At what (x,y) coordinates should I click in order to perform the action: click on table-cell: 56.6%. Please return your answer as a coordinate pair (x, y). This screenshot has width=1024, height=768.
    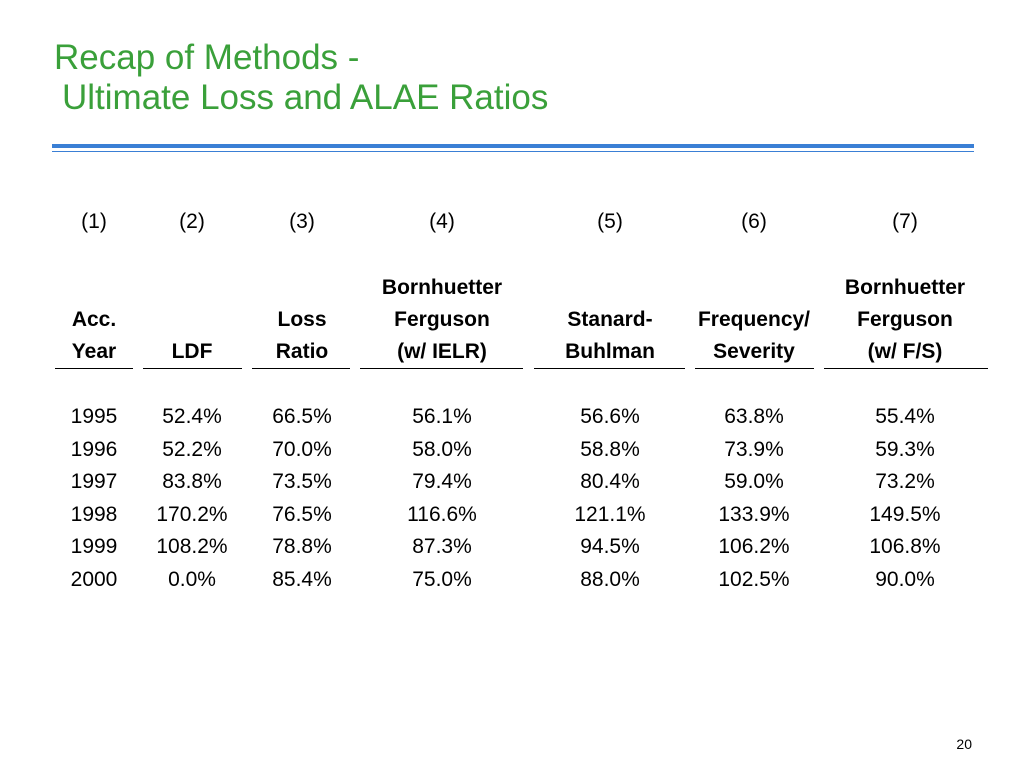
    Looking at the image, I should click on (610, 416).